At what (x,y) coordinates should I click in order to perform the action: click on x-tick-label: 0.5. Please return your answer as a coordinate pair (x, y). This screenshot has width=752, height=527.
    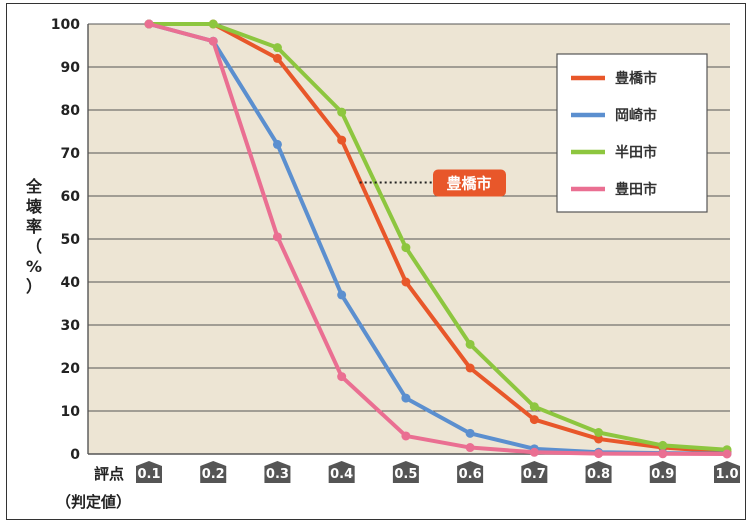
    Looking at the image, I should click on (405, 474).